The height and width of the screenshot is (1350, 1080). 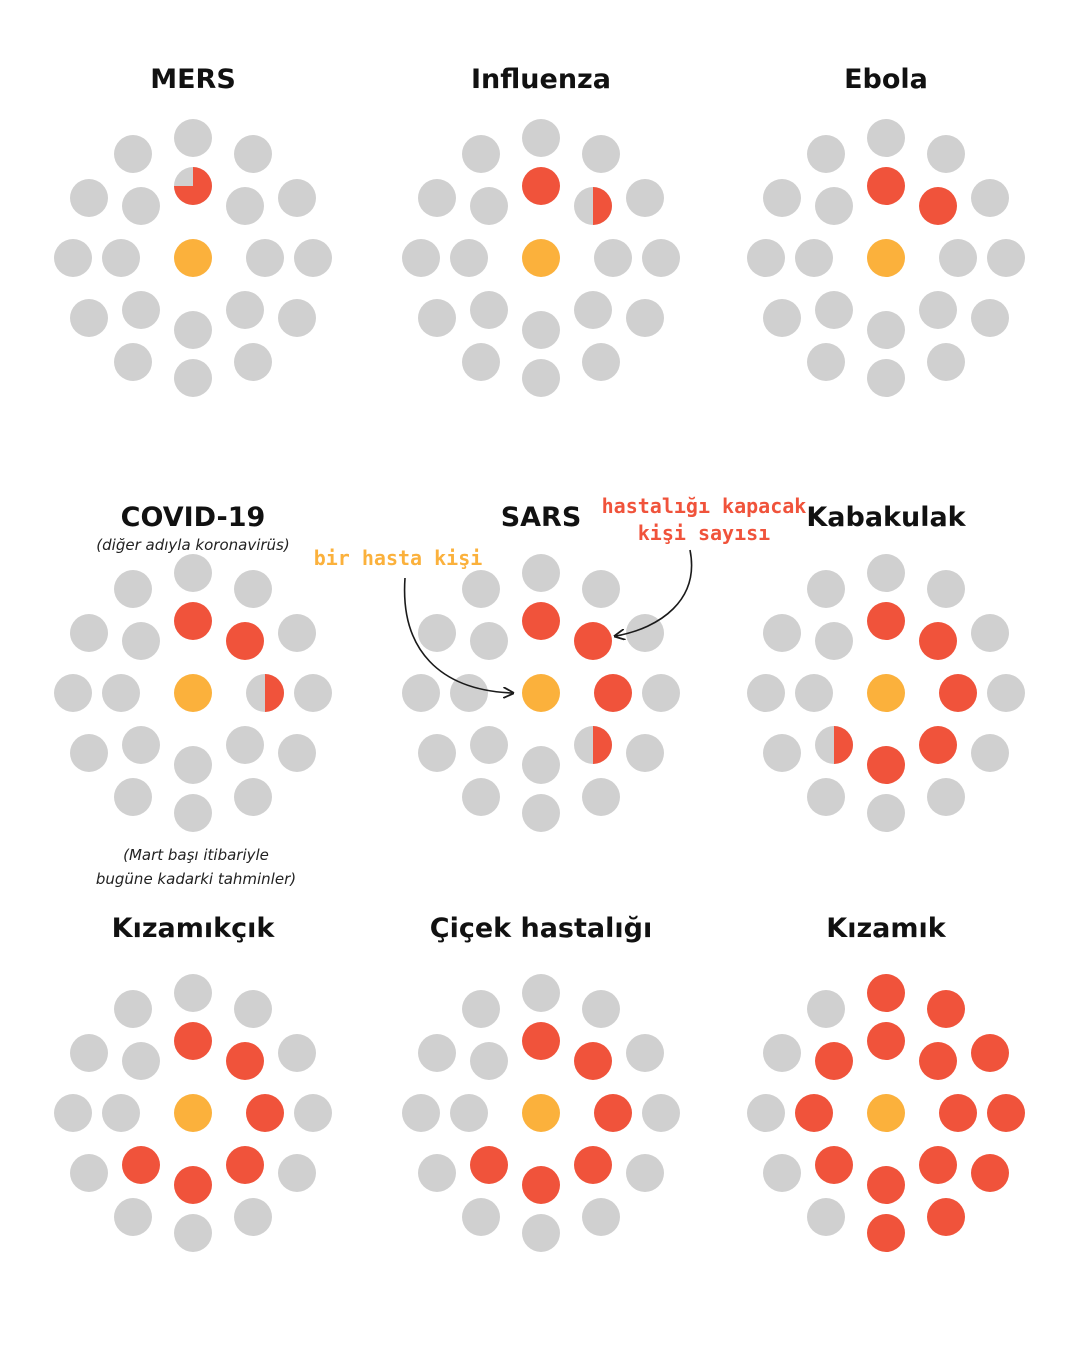 What do you see at coordinates (196, 879) in the screenshot?
I see `panel-note-line: bugüne kadarki tahminler)` at bounding box center [196, 879].